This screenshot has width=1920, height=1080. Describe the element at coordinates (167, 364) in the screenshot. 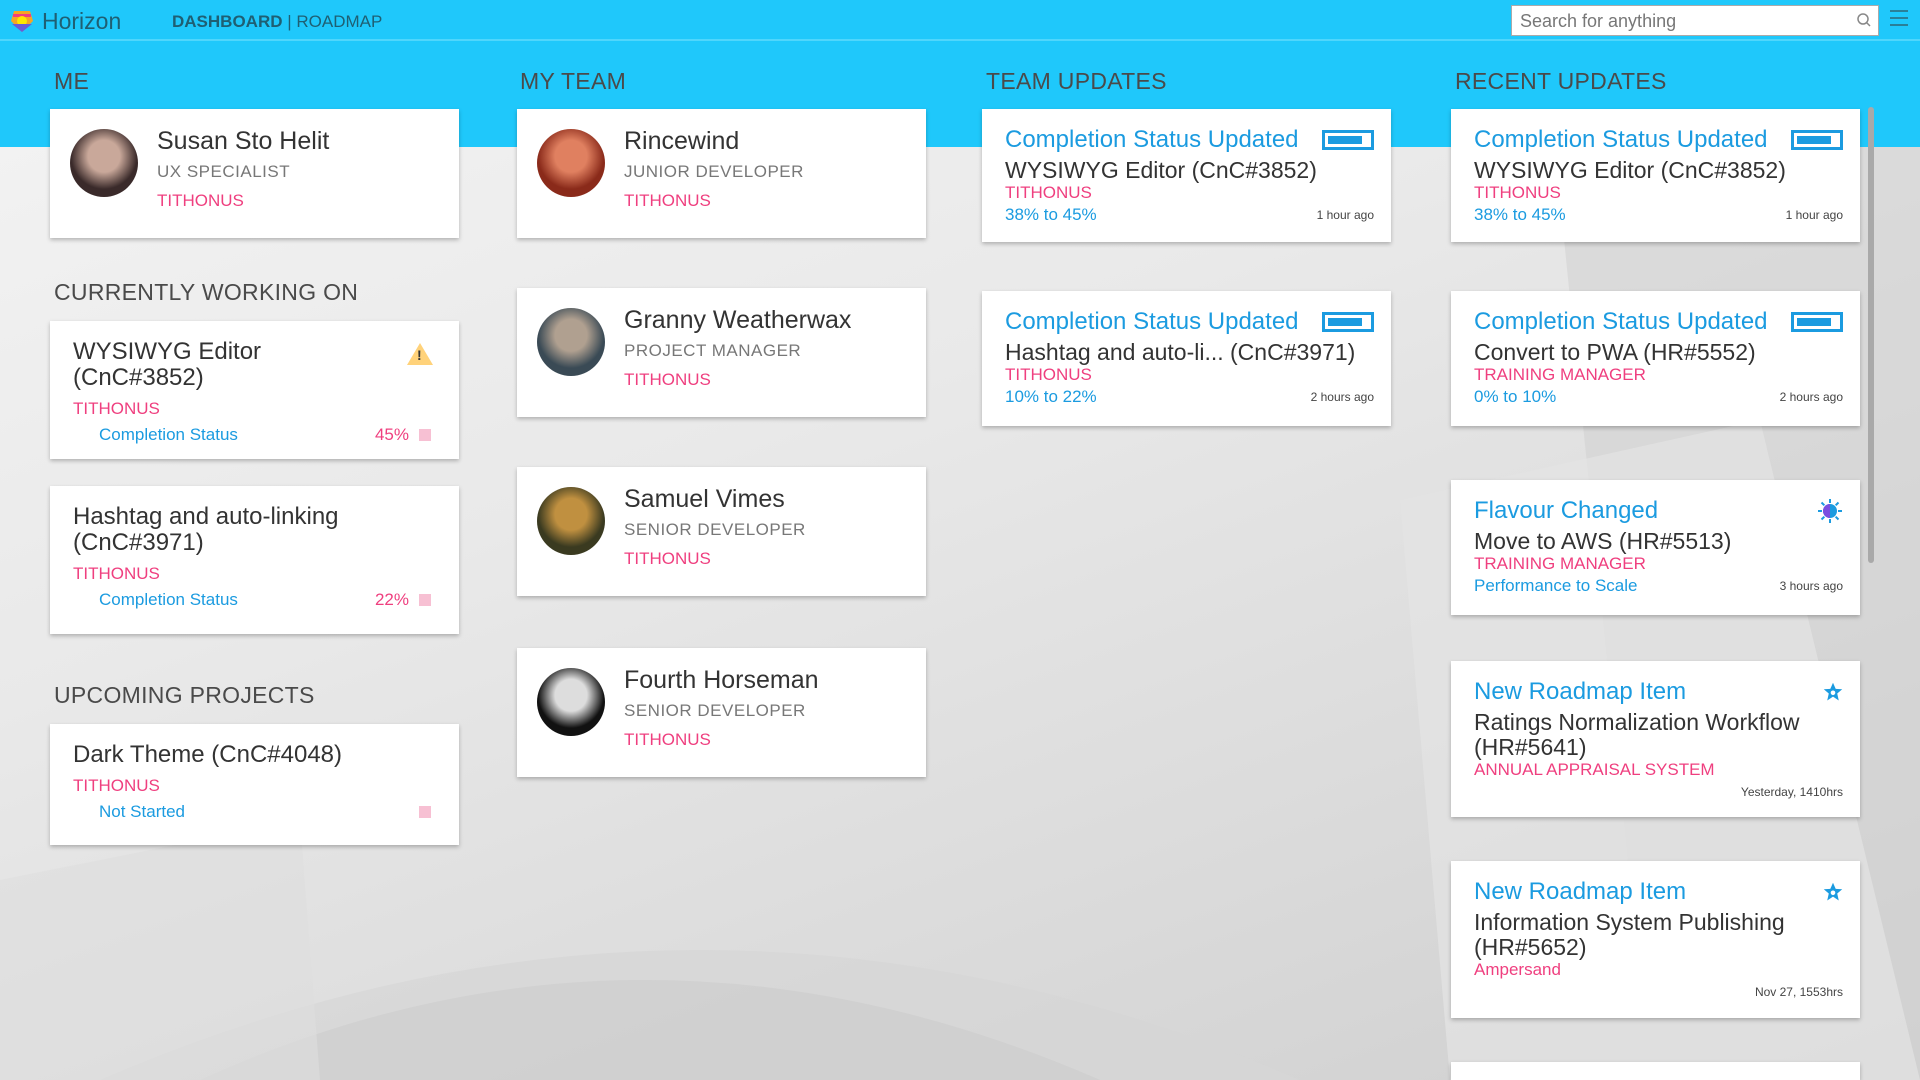

I see `project-title: WYSIWYG Editor (CnC#3852)` at that location.